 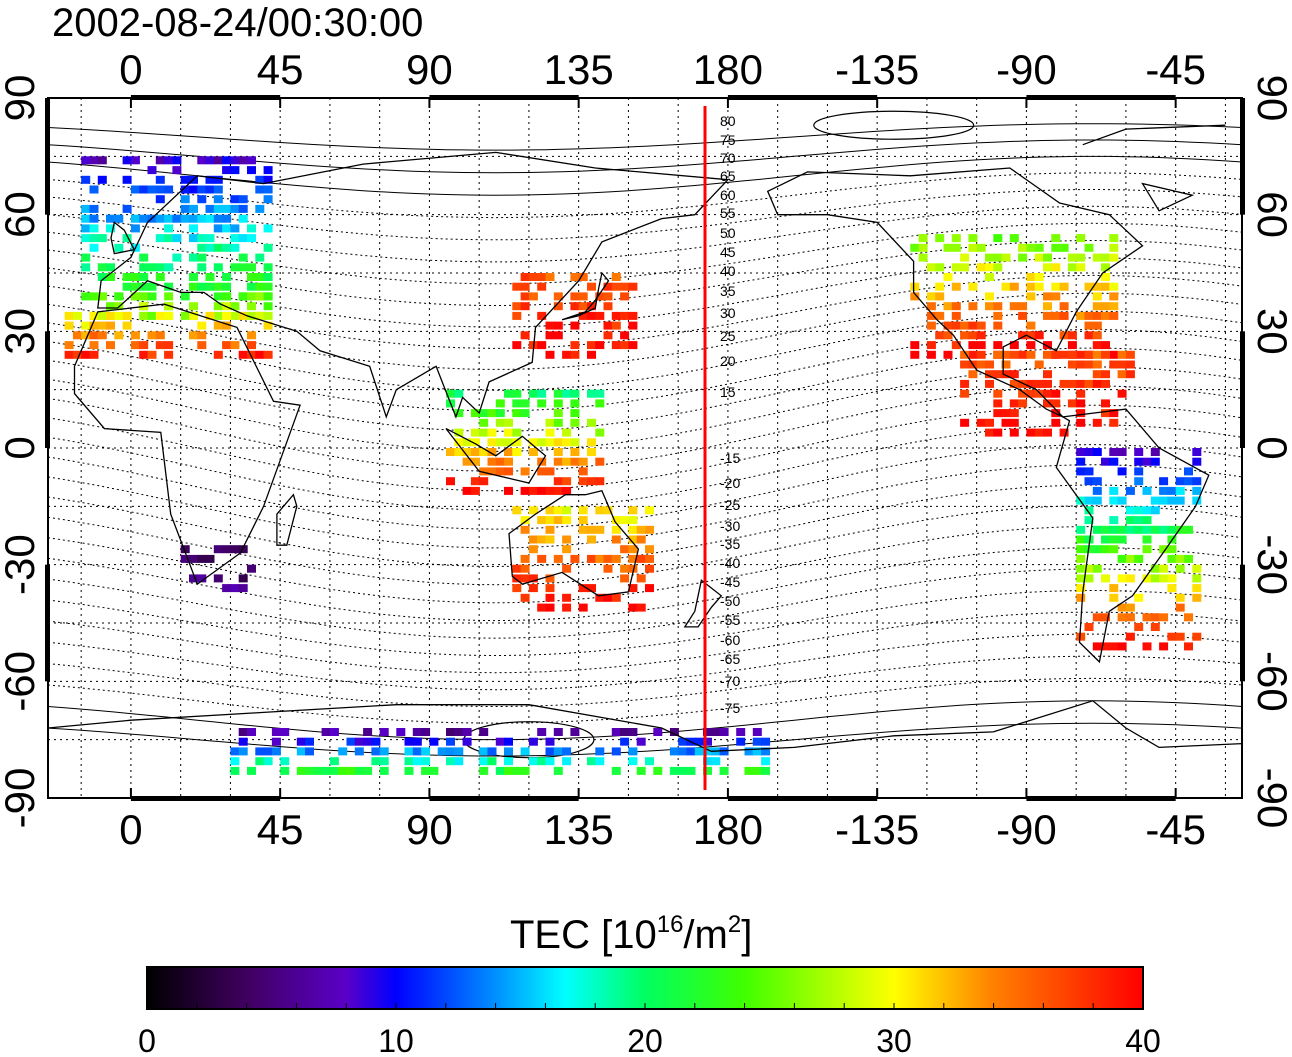 What do you see at coordinates (21, 98) in the screenshot?
I see `lat-tick-left: 90` at bounding box center [21, 98].